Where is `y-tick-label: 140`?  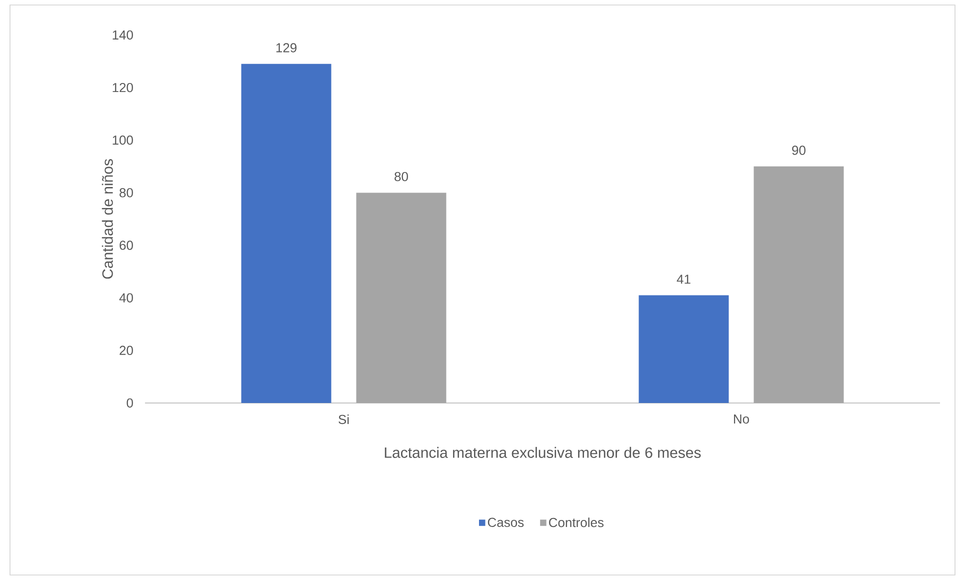
y-tick-label: 140 is located at coordinates (122, 35).